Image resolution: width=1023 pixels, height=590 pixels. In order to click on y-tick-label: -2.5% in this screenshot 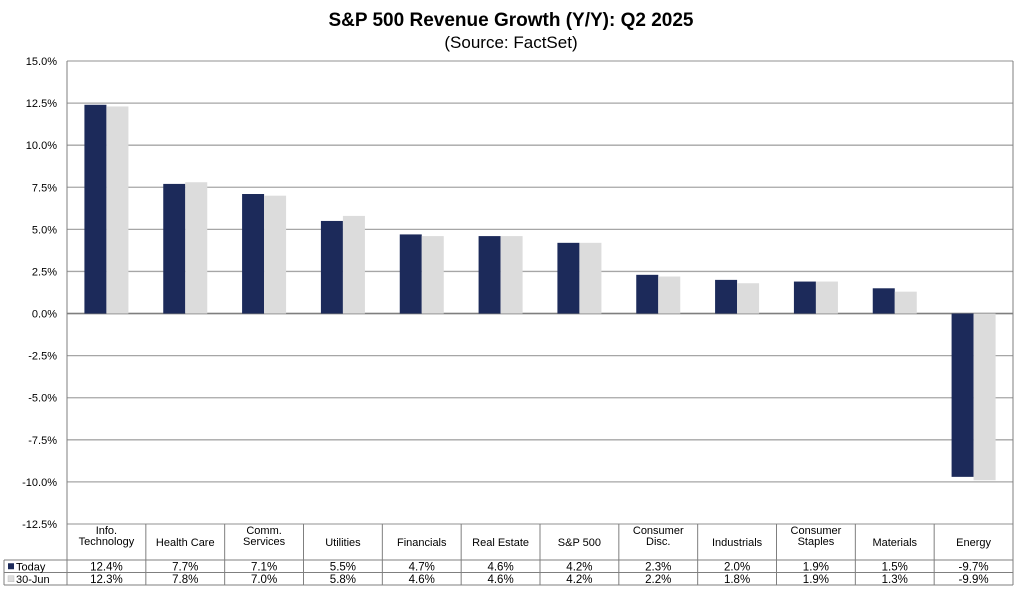, I will do `click(42, 357)`.